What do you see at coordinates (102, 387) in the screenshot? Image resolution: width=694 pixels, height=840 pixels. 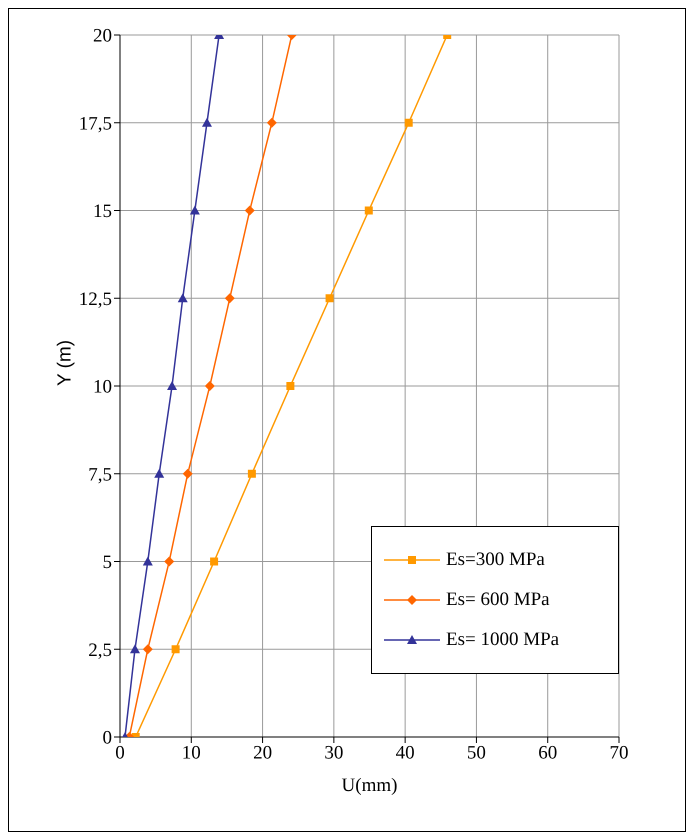 I see `y-tick-label: 10` at bounding box center [102, 387].